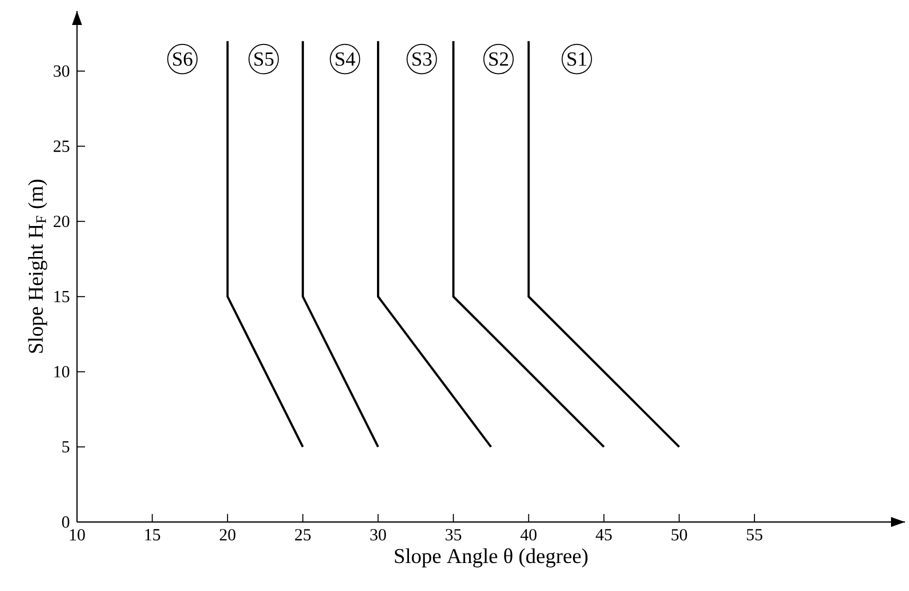 The width and height of the screenshot is (909, 591). I want to click on x-tick-label: 30, so click(378, 535).